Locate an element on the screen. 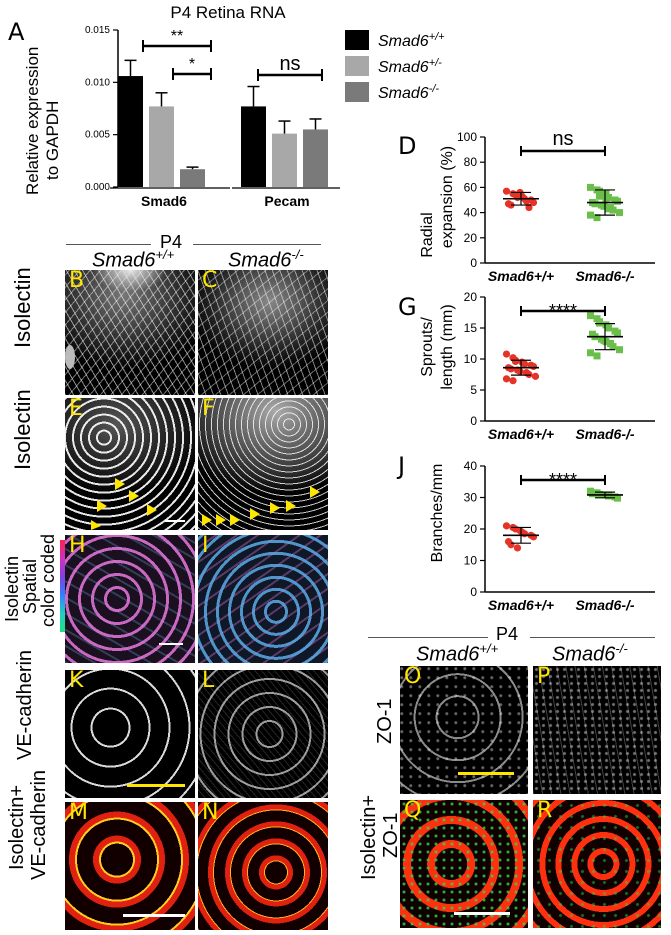  row-label-ve-cadherin: VE-cadherin is located at coordinates (25, 705).